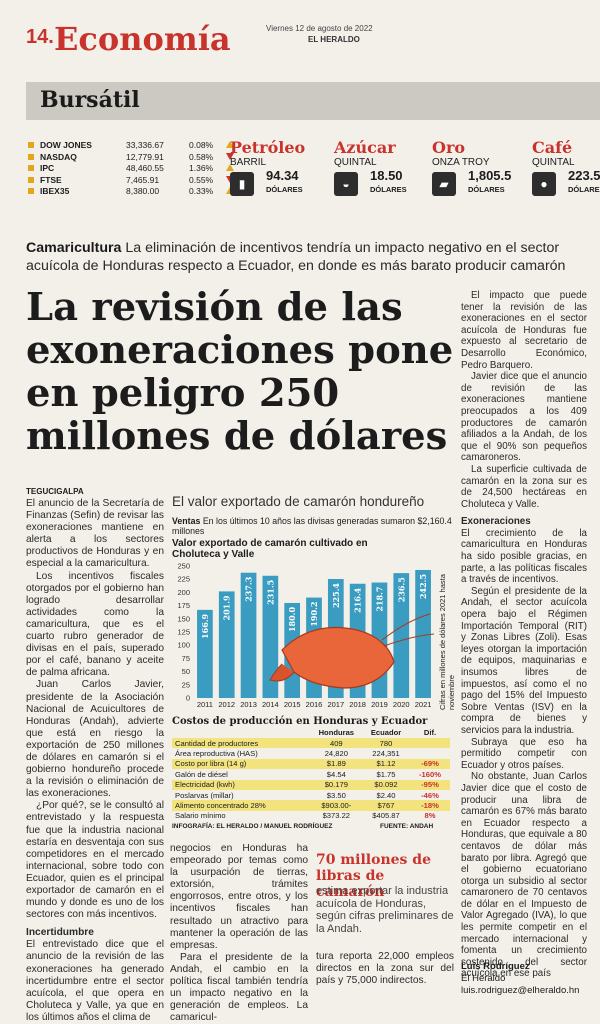  What do you see at coordinates (379, 704) in the screenshot?
I see `x-tick-label: 2019` at bounding box center [379, 704].